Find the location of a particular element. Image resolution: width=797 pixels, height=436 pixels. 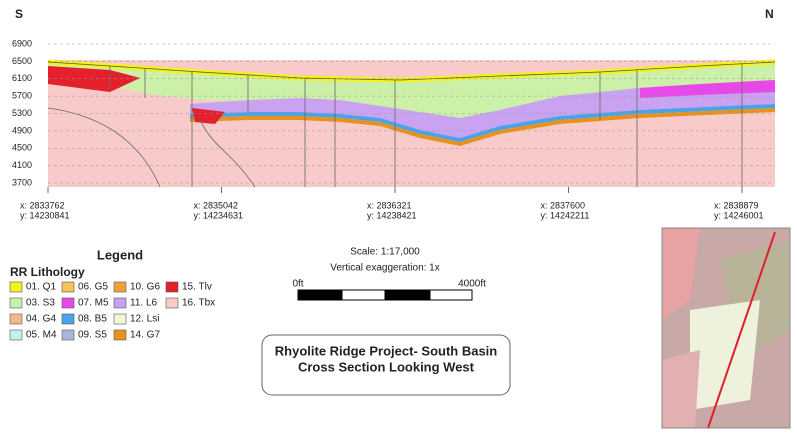

x-coord-label: x: 2835042 is located at coordinates (216, 205).